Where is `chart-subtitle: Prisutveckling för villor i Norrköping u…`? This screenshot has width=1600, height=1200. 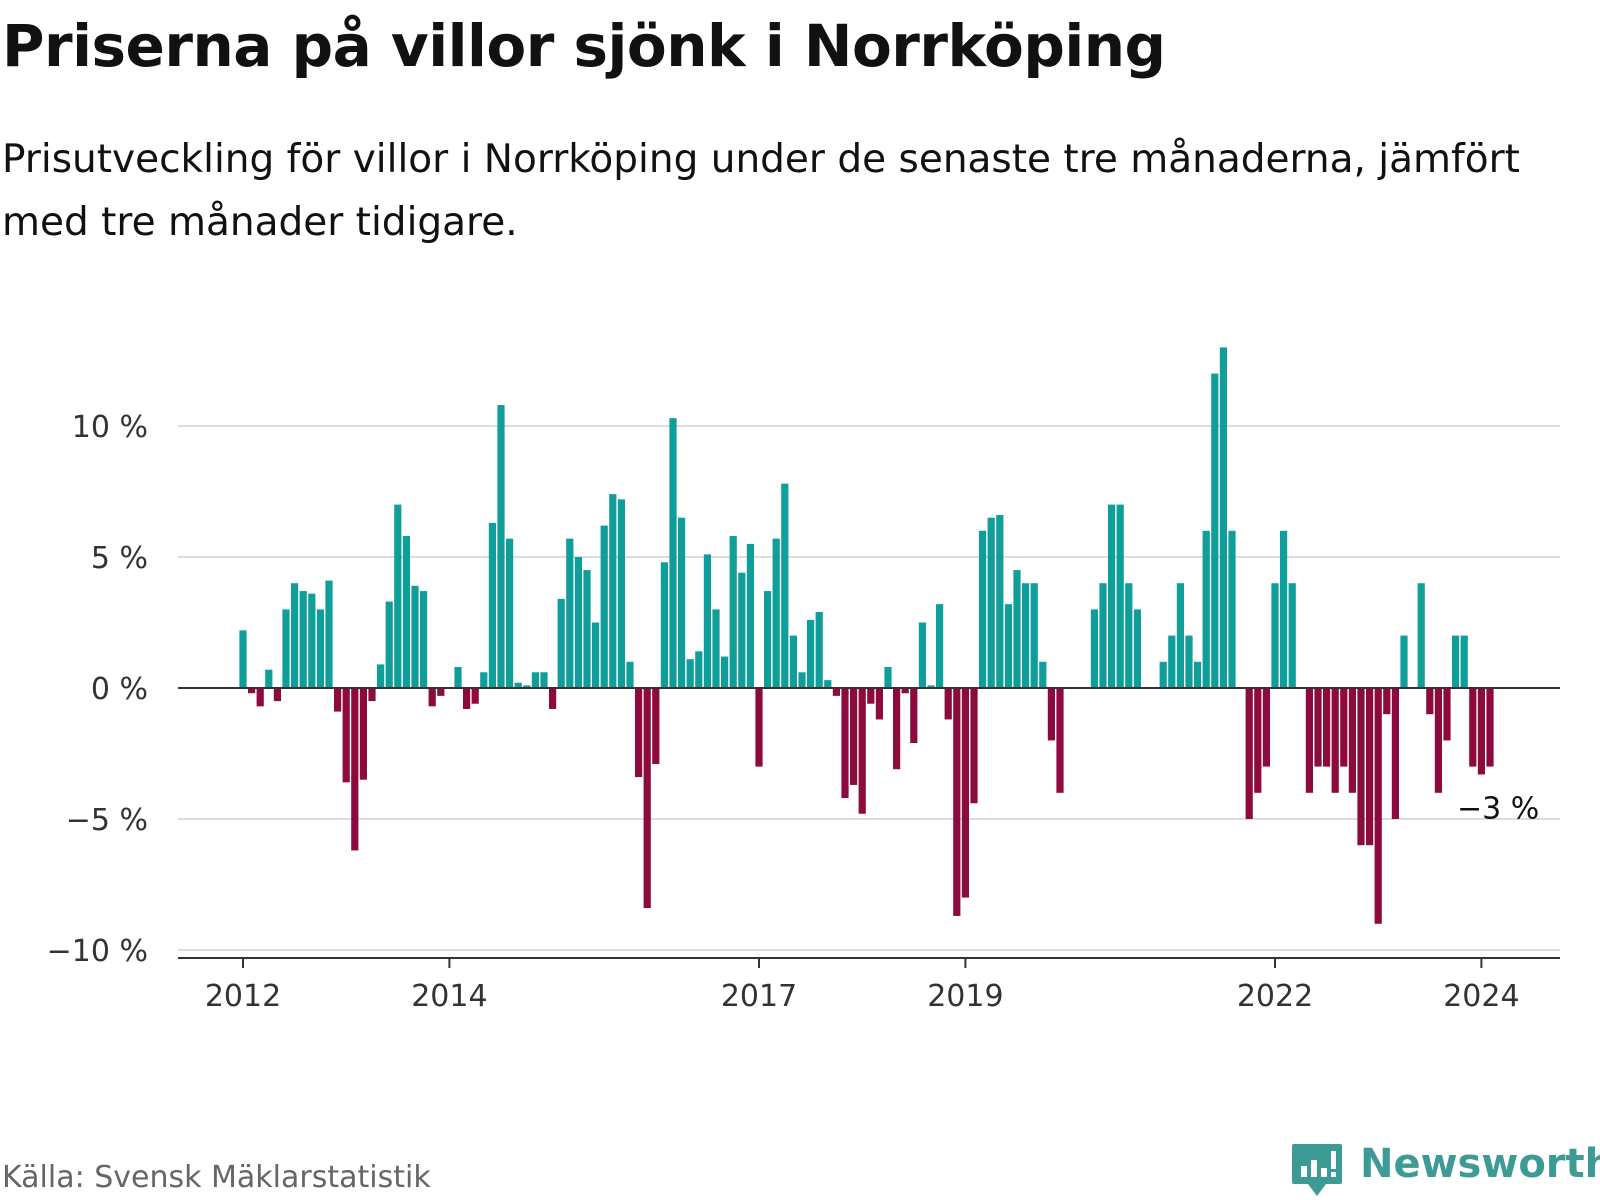 chart-subtitle: Prisutveckling för villor i Norrköping u… is located at coordinates (761, 191).